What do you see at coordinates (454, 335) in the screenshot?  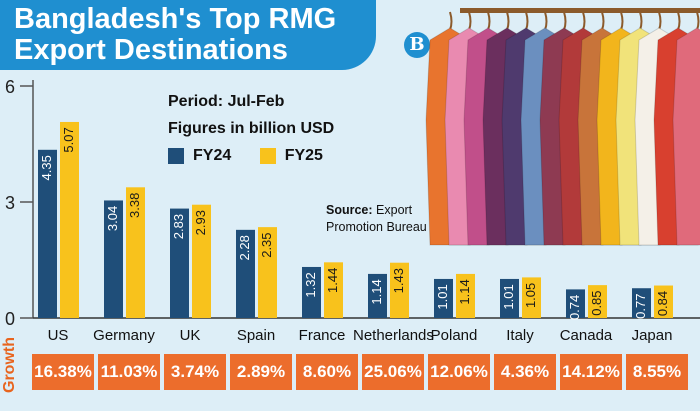 I see `category-label: Poland` at bounding box center [454, 335].